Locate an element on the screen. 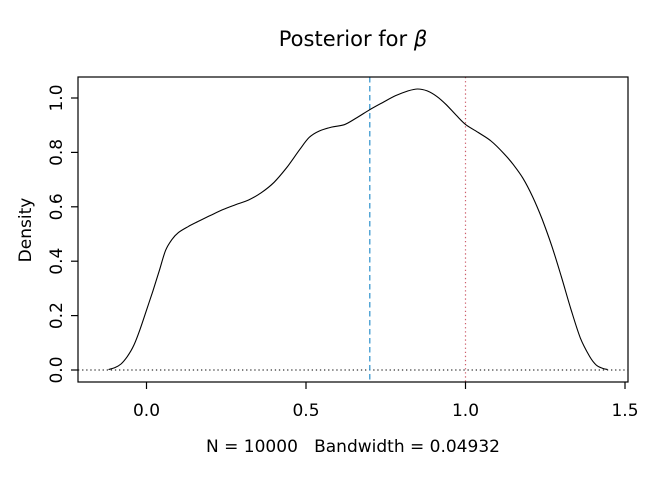  plot-title: Posterior for β is located at coordinates (353, 39).